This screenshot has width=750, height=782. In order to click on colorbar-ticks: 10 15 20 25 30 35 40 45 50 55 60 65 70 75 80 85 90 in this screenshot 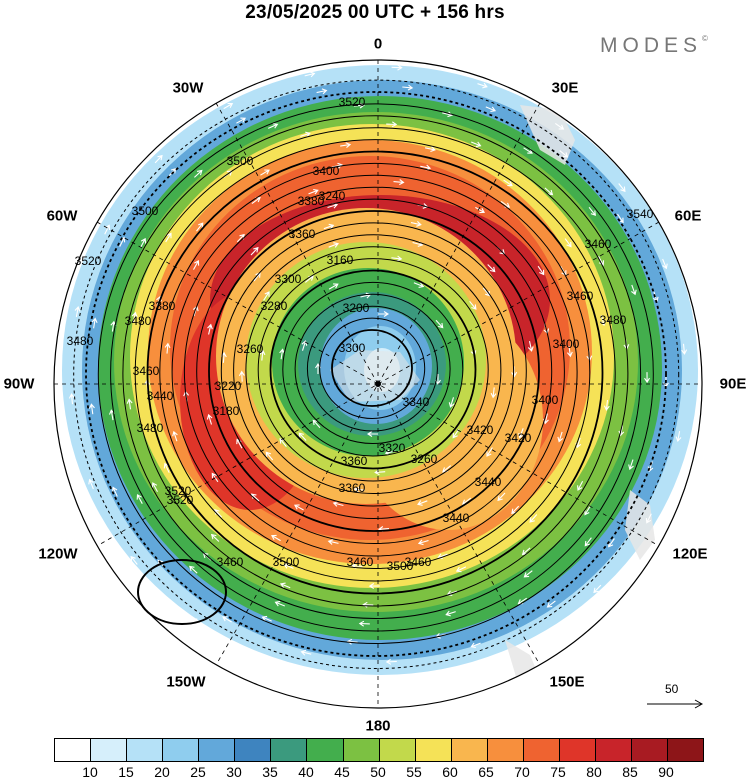, I will do `click(378, 773)`.